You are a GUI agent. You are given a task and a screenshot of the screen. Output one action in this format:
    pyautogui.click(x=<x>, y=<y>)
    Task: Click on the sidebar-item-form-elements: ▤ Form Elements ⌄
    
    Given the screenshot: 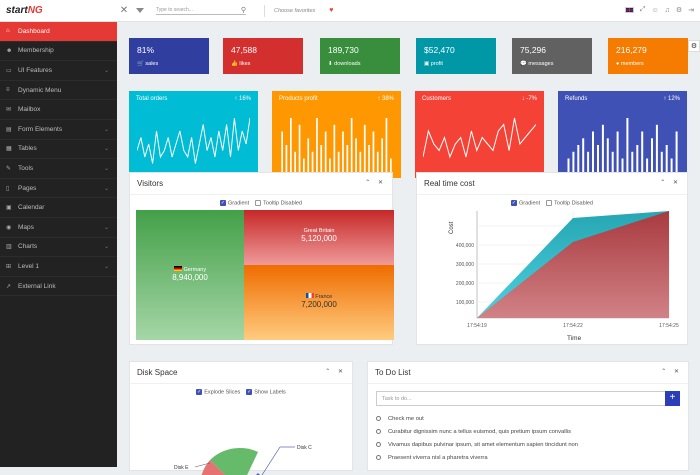 What is the action you would take?
    pyautogui.click(x=58, y=130)
    